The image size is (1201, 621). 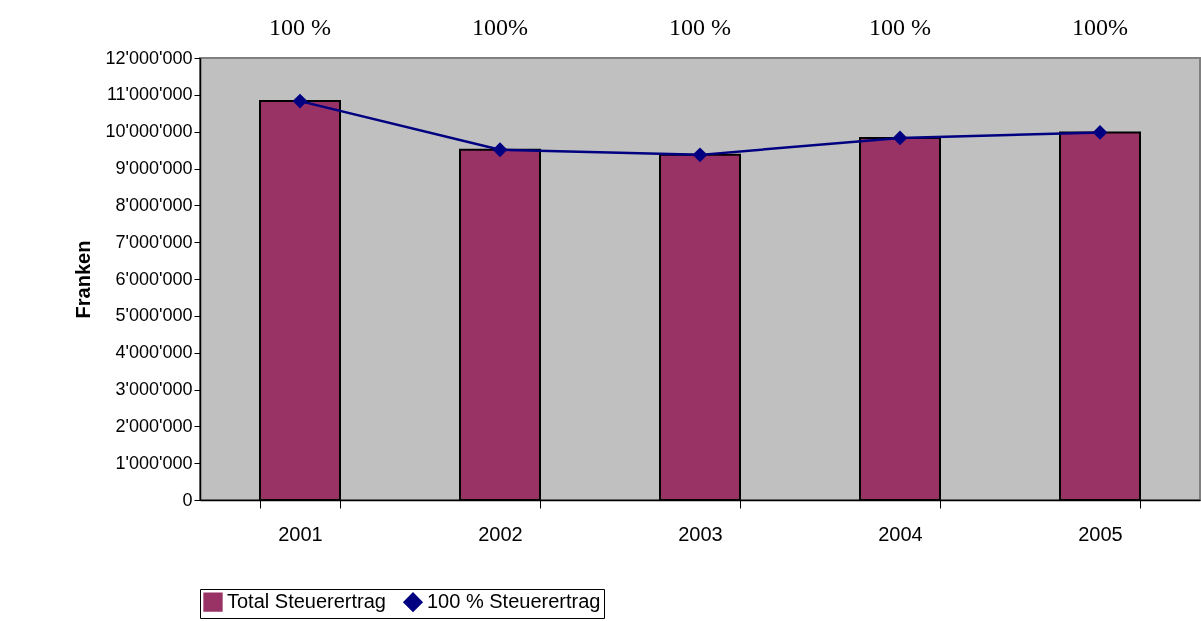 I want to click on y-tick-label: 5'000'000, so click(x=154, y=315).